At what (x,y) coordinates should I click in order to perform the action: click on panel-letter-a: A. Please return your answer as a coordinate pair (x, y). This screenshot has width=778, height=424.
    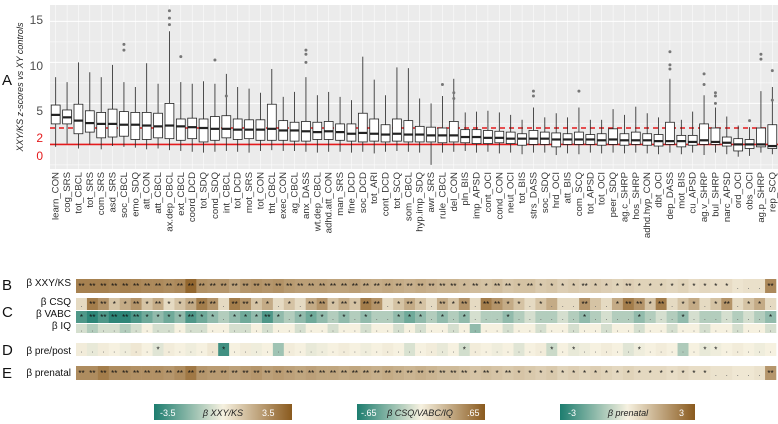
    Looking at the image, I should click on (7, 80).